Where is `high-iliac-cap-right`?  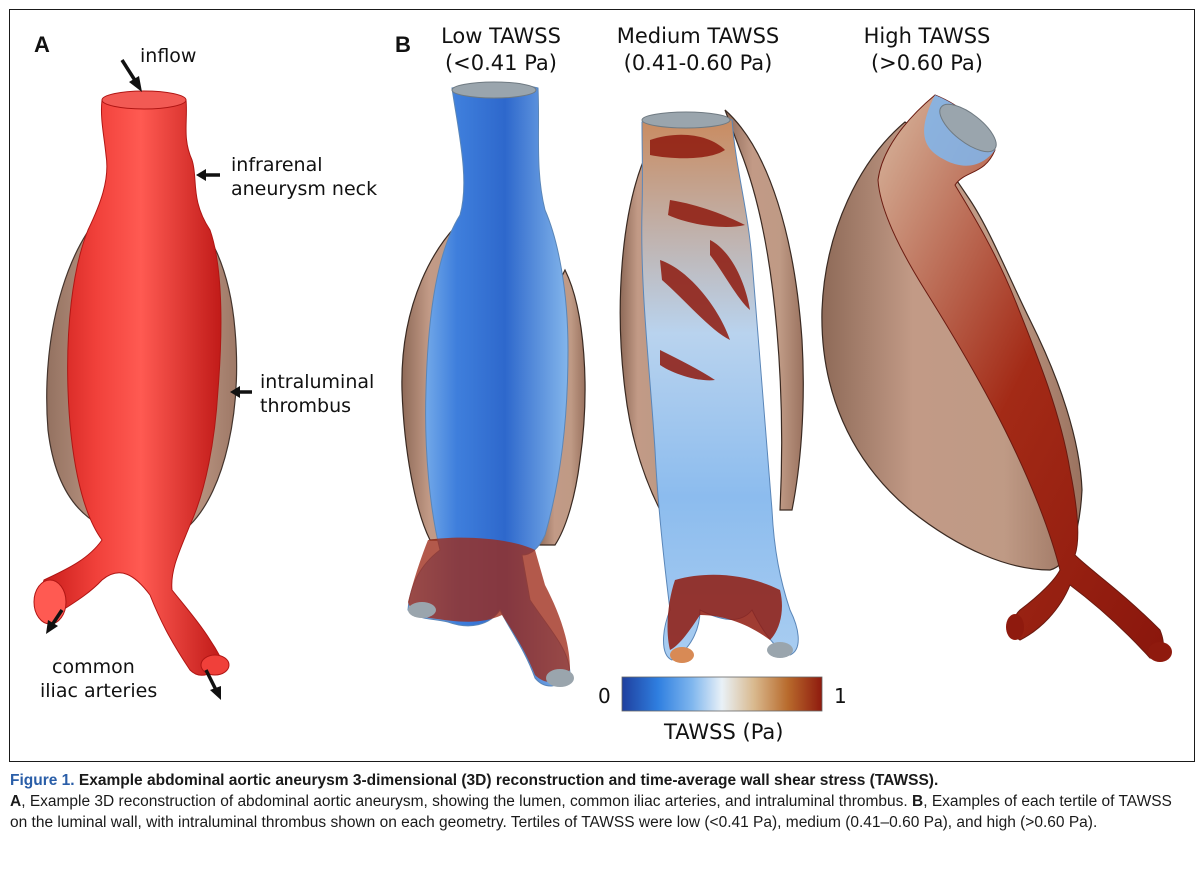
high-iliac-cap-right is located at coordinates (1160, 652).